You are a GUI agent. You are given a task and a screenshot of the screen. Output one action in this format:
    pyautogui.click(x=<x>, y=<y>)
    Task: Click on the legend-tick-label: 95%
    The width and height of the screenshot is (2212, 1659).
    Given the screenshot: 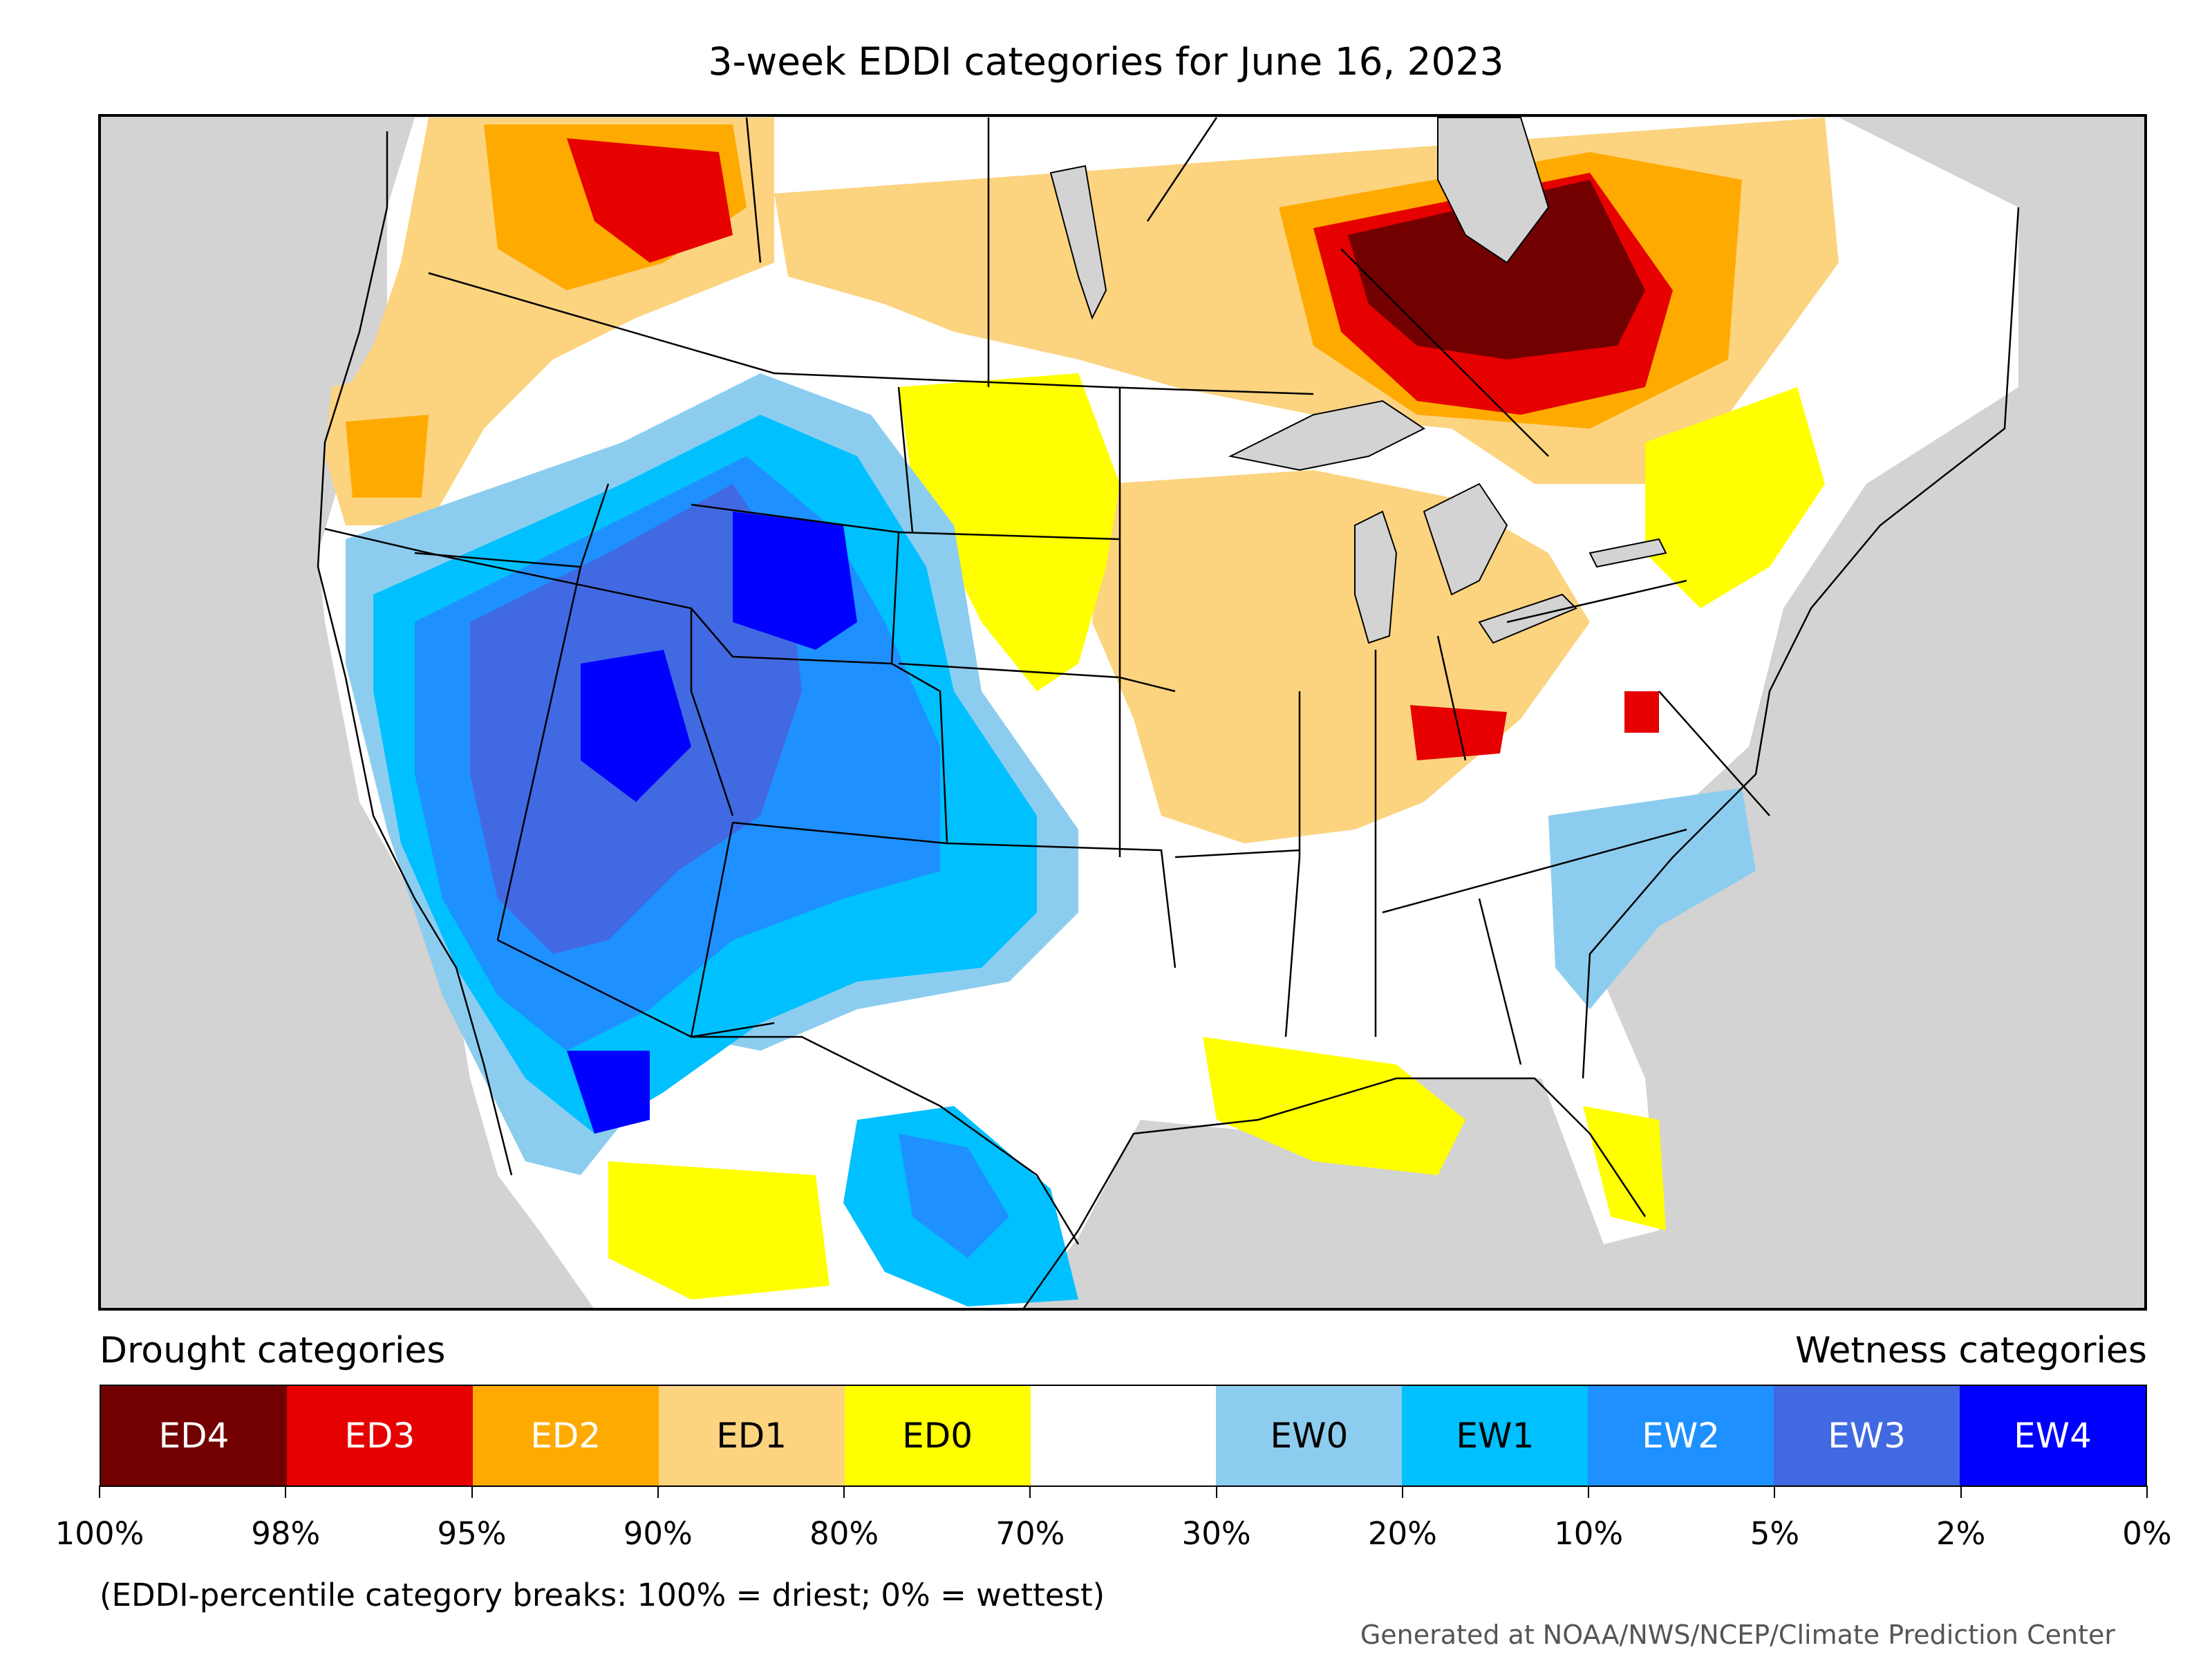 What is the action you would take?
    pyautogui.click(x=472, y=1534)
    